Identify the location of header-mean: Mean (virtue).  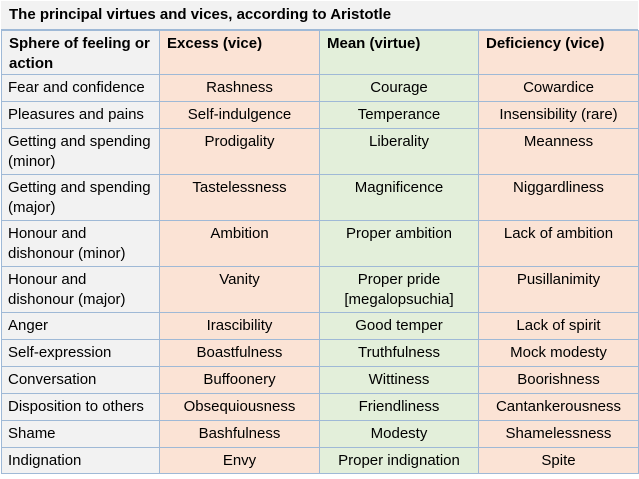
(399, 52).